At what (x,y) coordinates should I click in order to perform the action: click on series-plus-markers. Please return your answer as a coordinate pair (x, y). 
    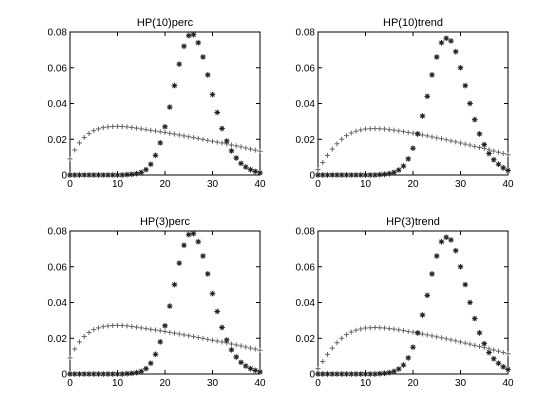
    Looking at the image, I should click on (413, 348).